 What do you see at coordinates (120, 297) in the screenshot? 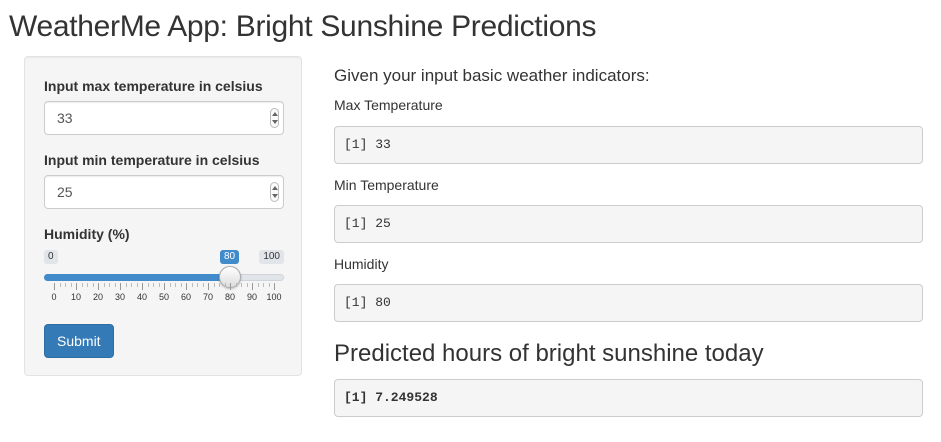
I see `slider-tick-label: 30` at bounding box center [120, 297].